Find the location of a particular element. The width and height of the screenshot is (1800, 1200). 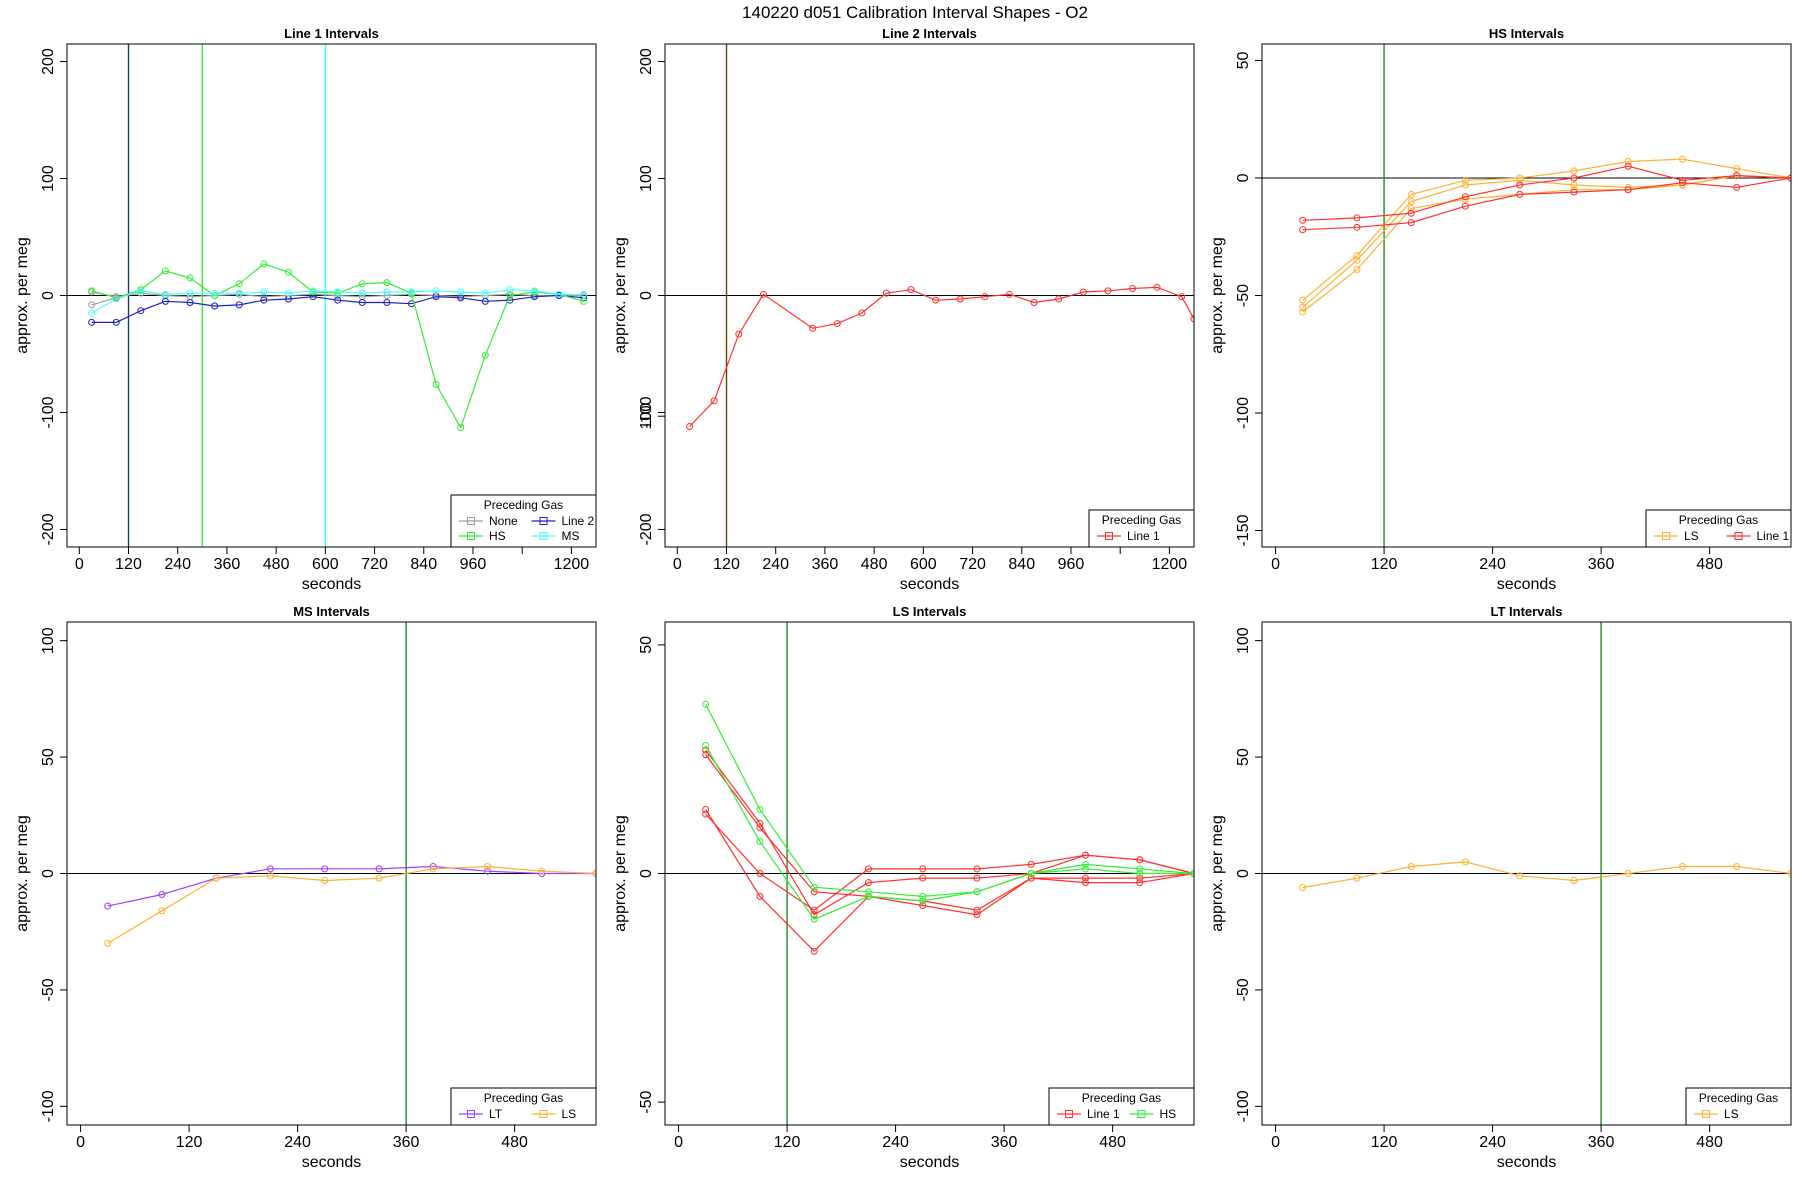

panel-title: MS Intervals is located at coordinates (331, 611).